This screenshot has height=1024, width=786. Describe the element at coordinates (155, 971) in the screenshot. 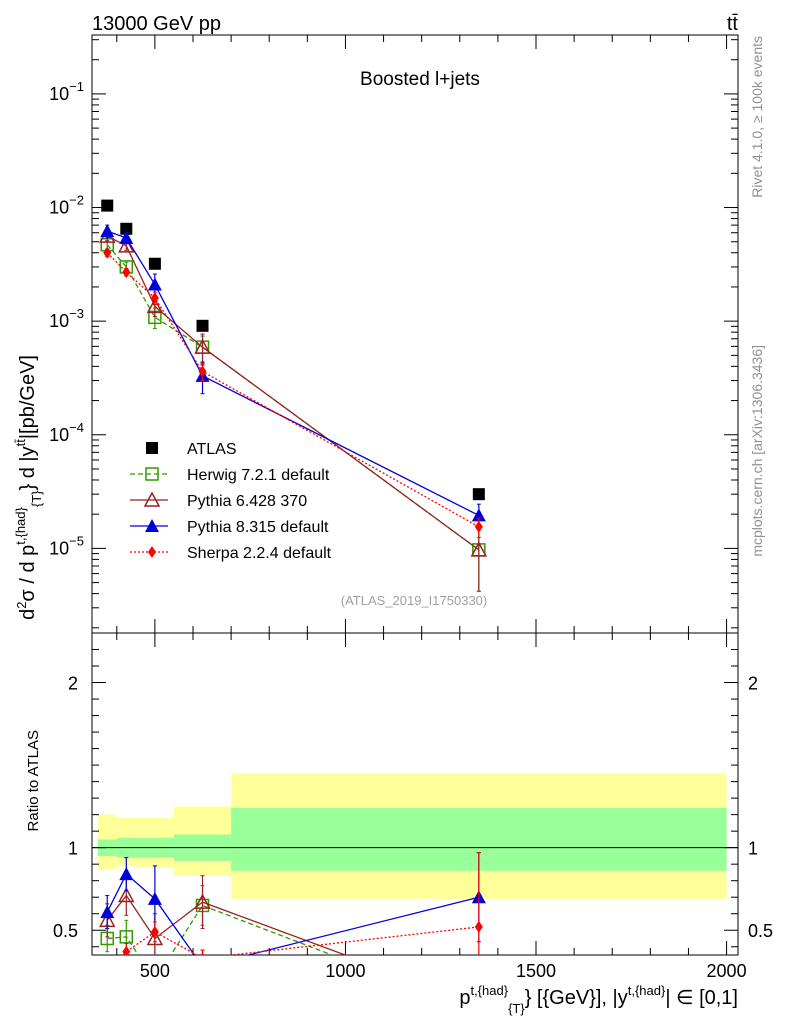

I see `x-tick-label: 500` at that location.